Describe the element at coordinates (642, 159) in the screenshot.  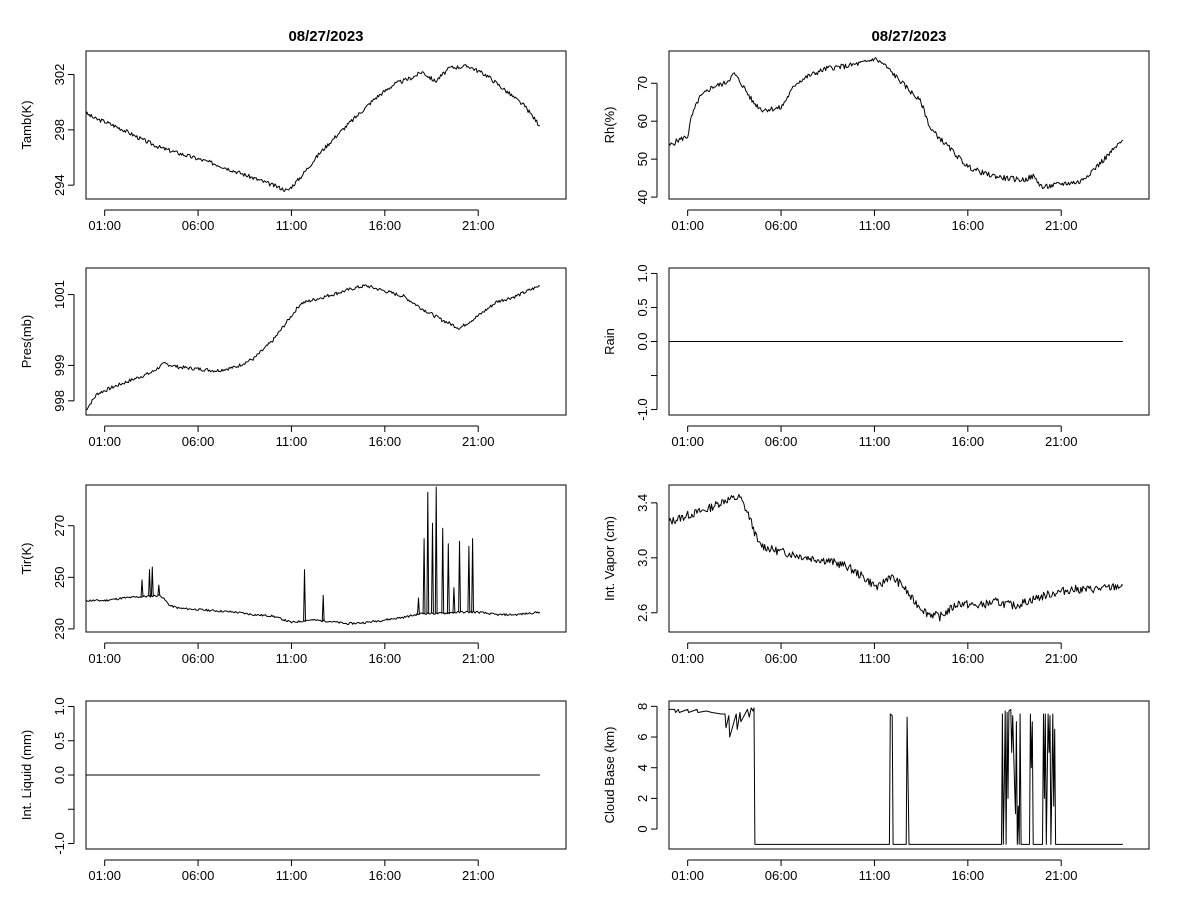
I see `y-tick-label: 50` at that location.